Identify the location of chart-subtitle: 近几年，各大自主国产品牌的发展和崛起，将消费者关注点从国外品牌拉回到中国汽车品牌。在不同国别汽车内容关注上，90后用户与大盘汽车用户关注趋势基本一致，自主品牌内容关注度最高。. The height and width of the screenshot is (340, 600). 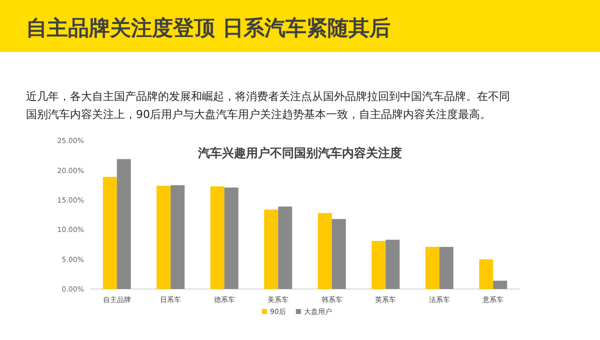
(268, 105).